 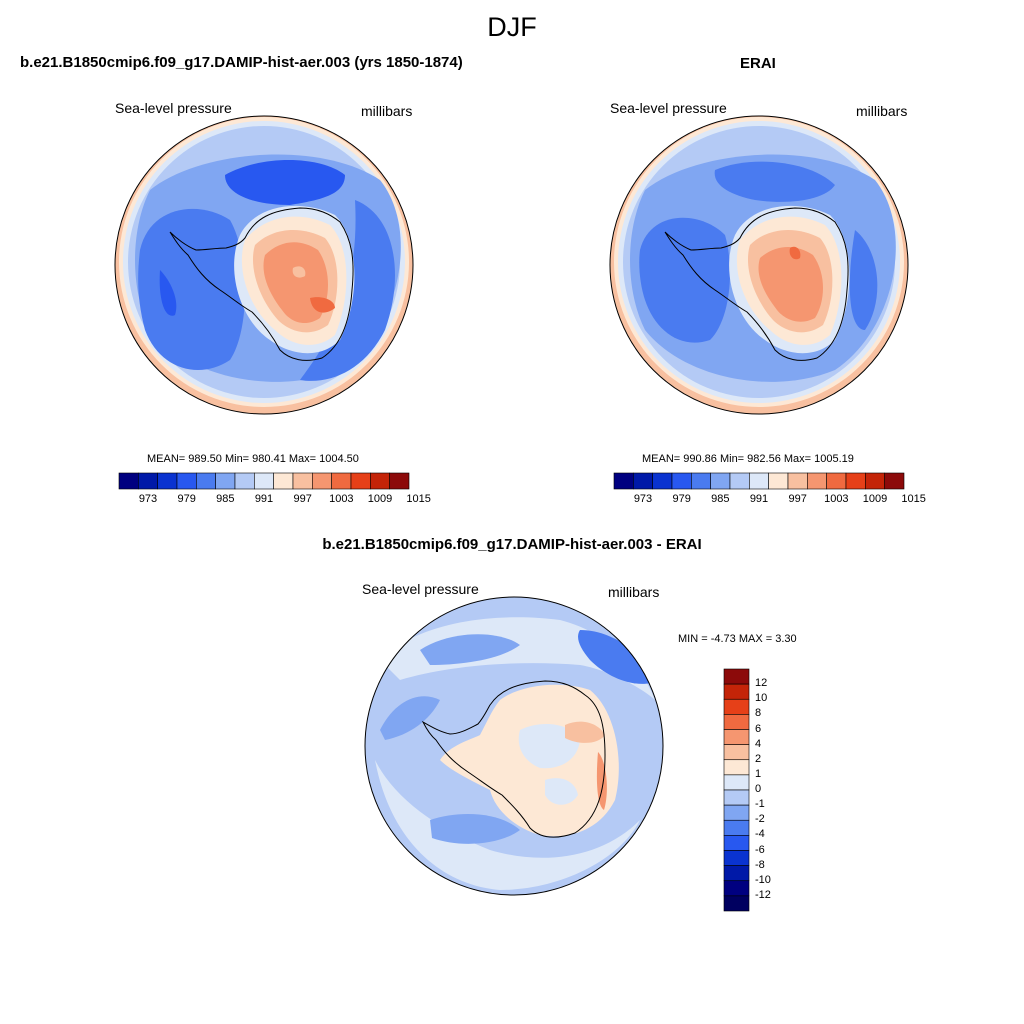 What do you see at coordinates (758, 63) in the screenshot?
I see `panel-obs-title: ERAI` at bounding box center [758, 63].